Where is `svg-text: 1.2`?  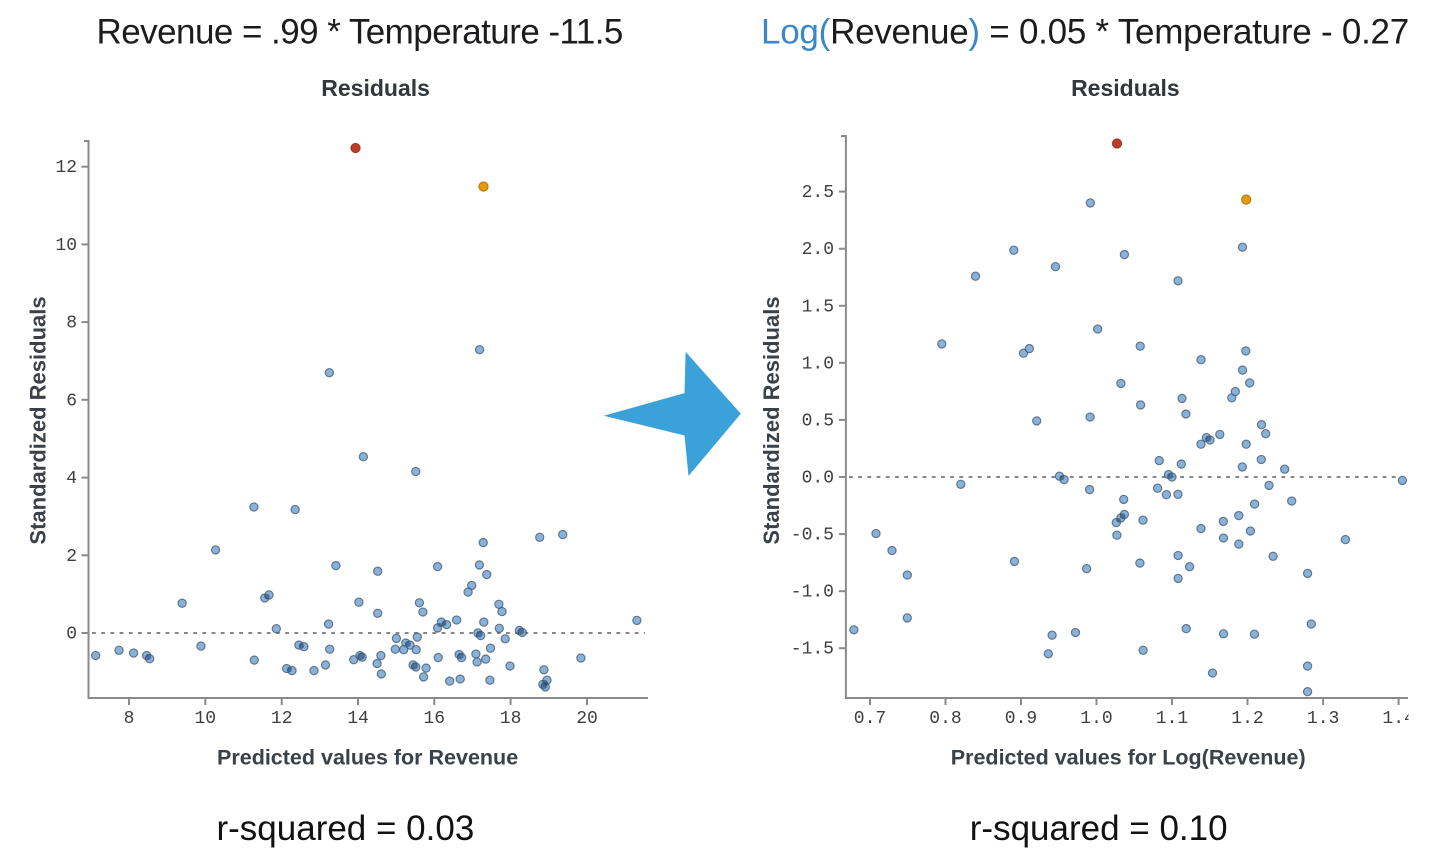
svg-text: 1.2 is located at coordinates (1247, 719).